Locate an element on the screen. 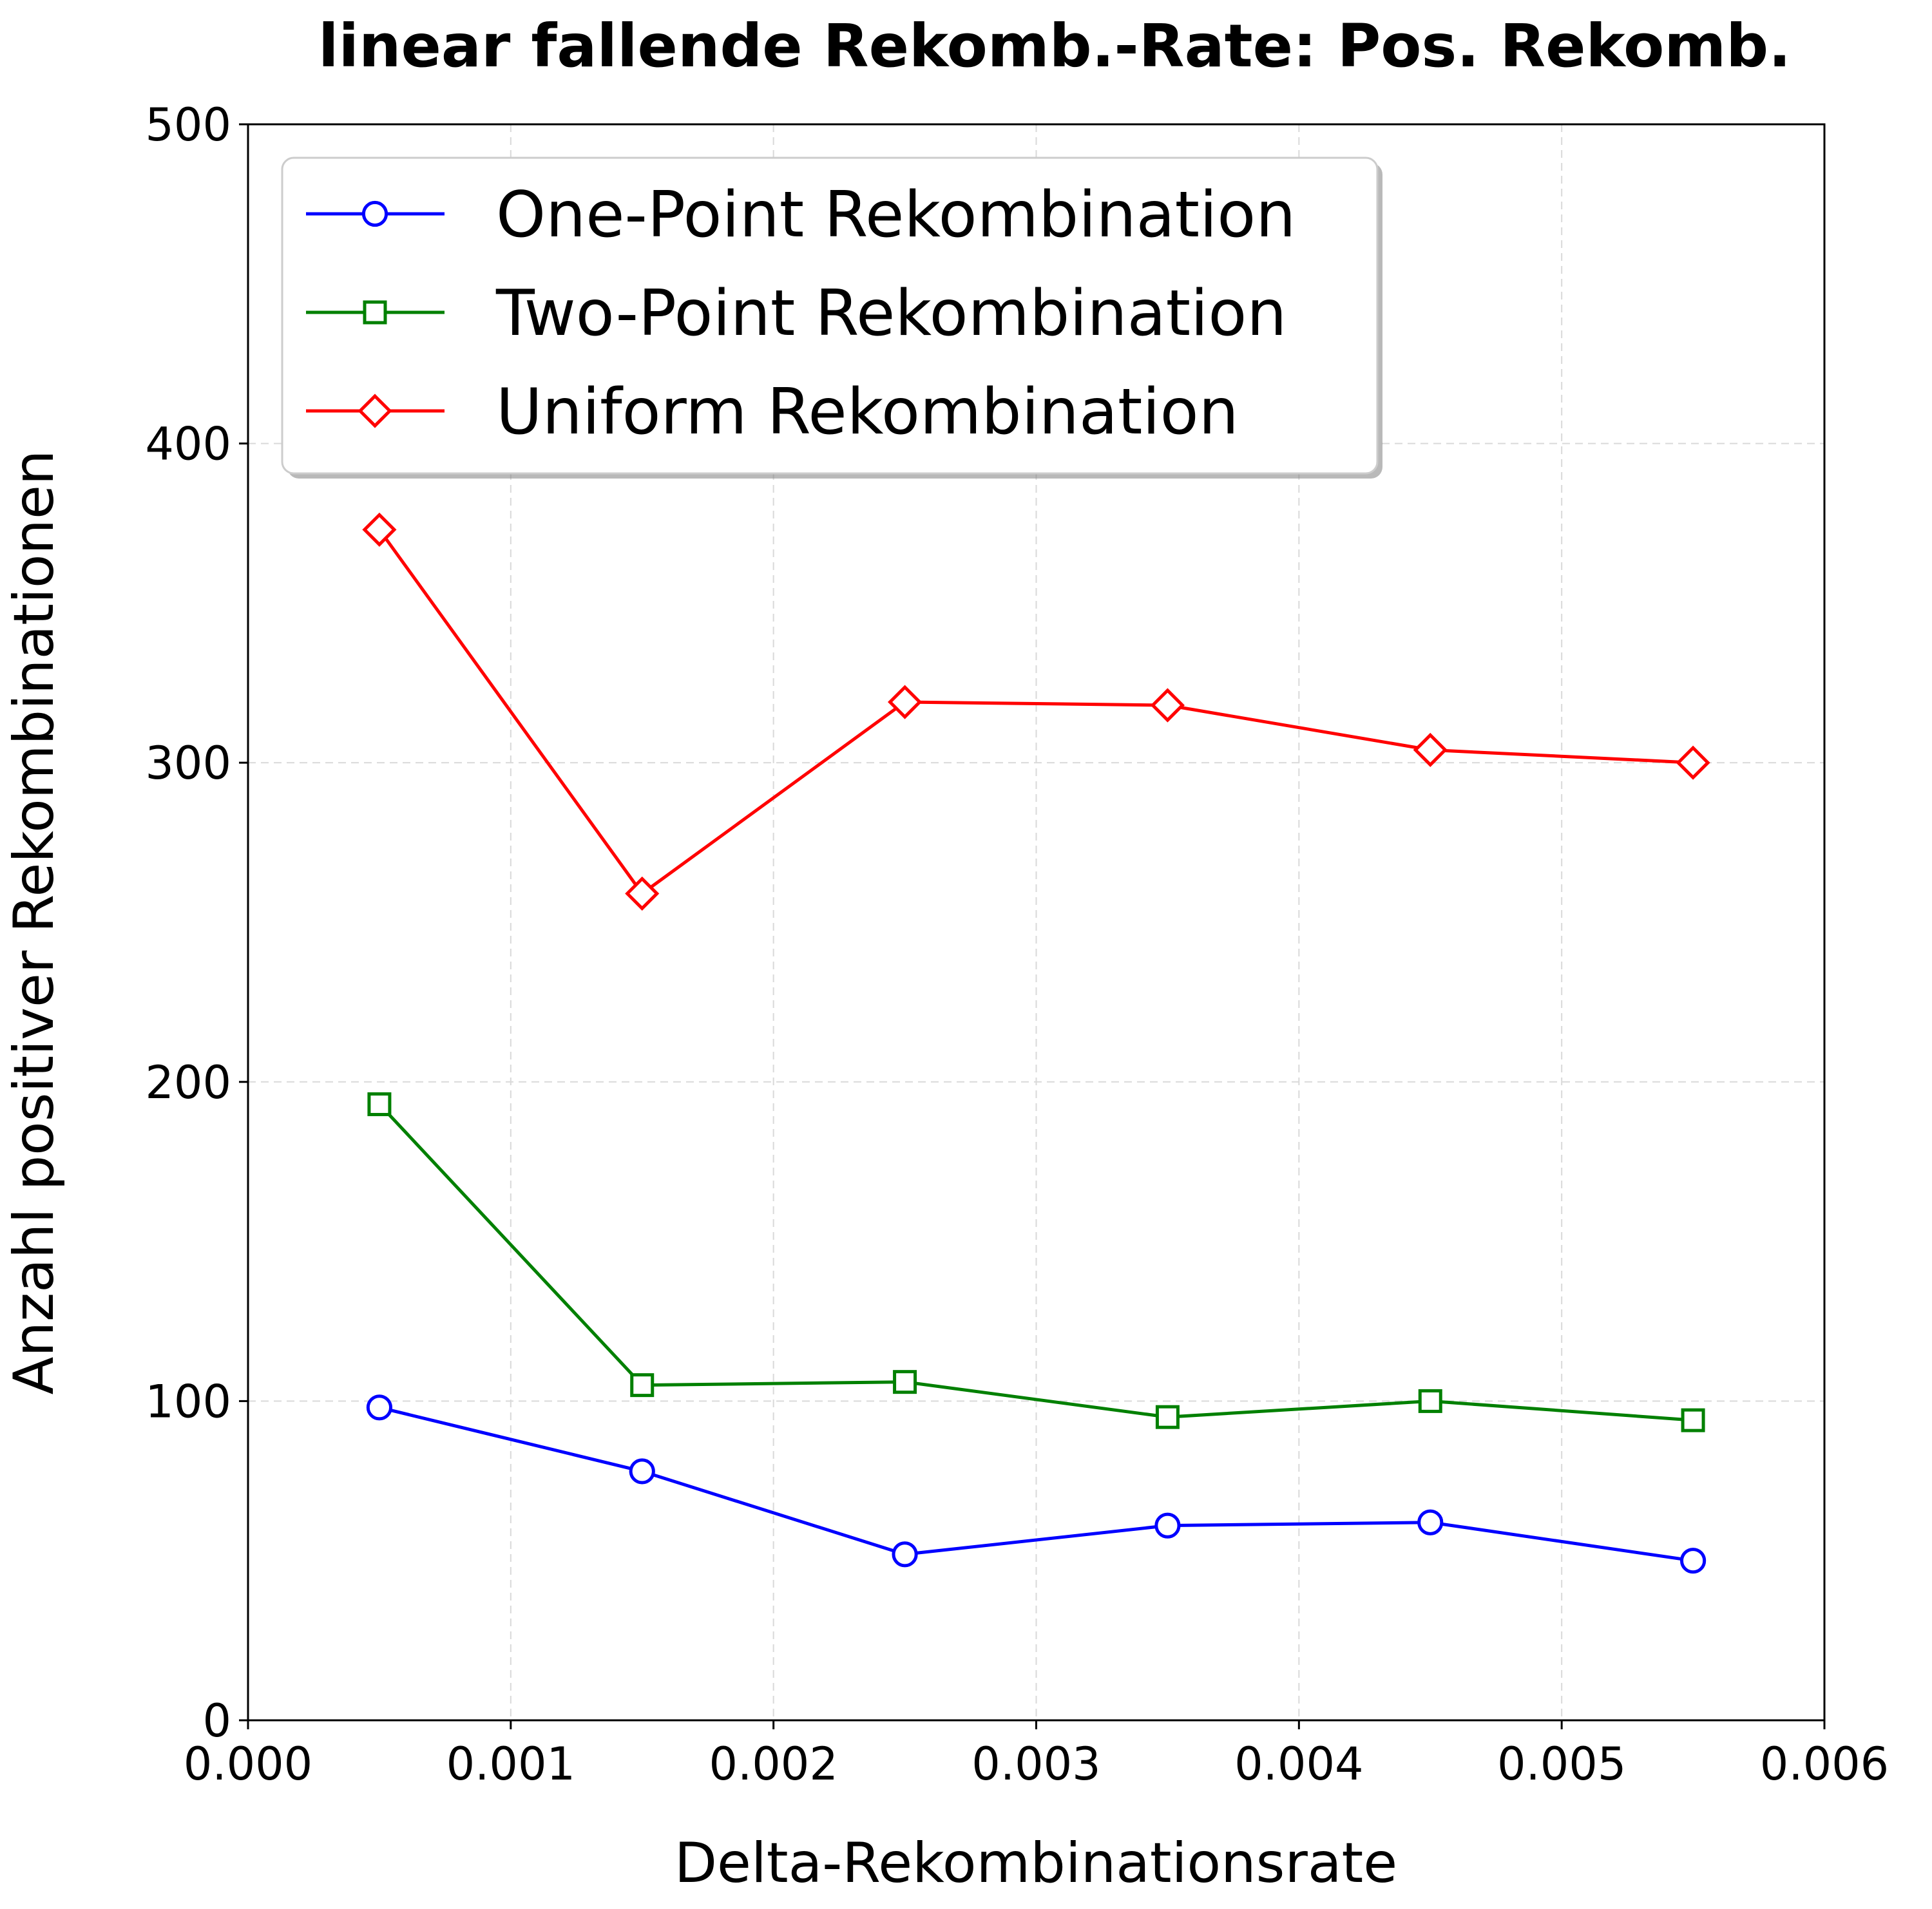  legend-box is located at coordinates (830, 316).